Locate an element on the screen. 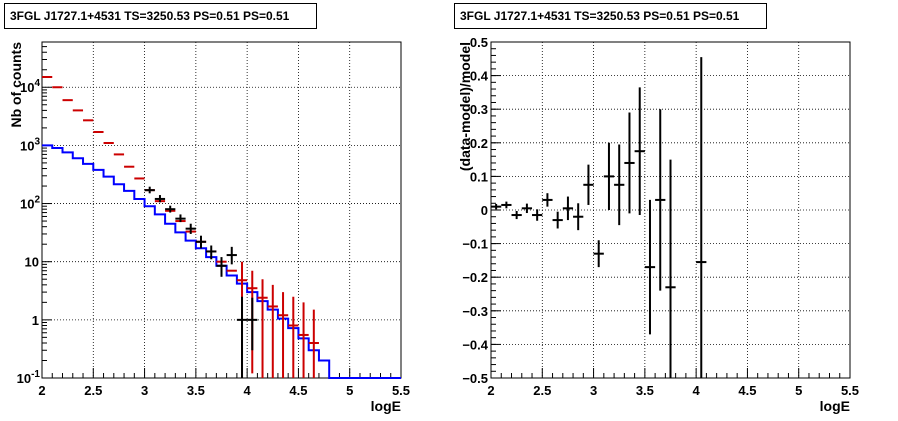  y-axis-title: (data-model)/model is located at coordinates (465, 106).